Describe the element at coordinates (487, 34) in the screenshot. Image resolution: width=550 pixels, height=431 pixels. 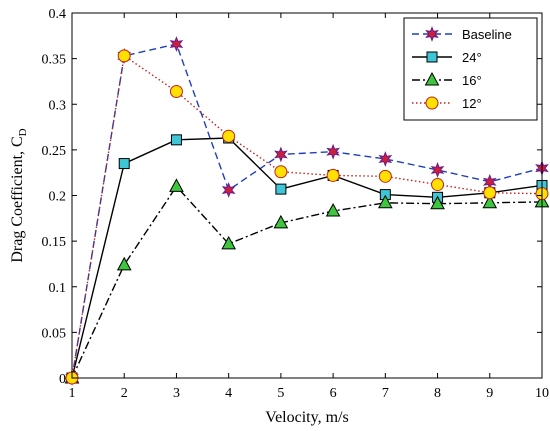
I see `legend-label: Baseline` at that location.